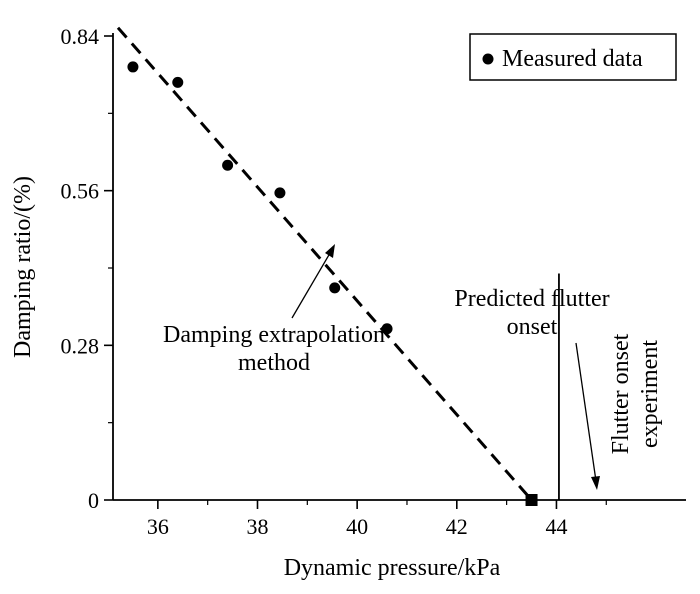 The image size is (700, 594). What do you see at coordinates (357, 526) in the screenshot?
I see `x-tick-label: 40` at bounding box center [357, 526].